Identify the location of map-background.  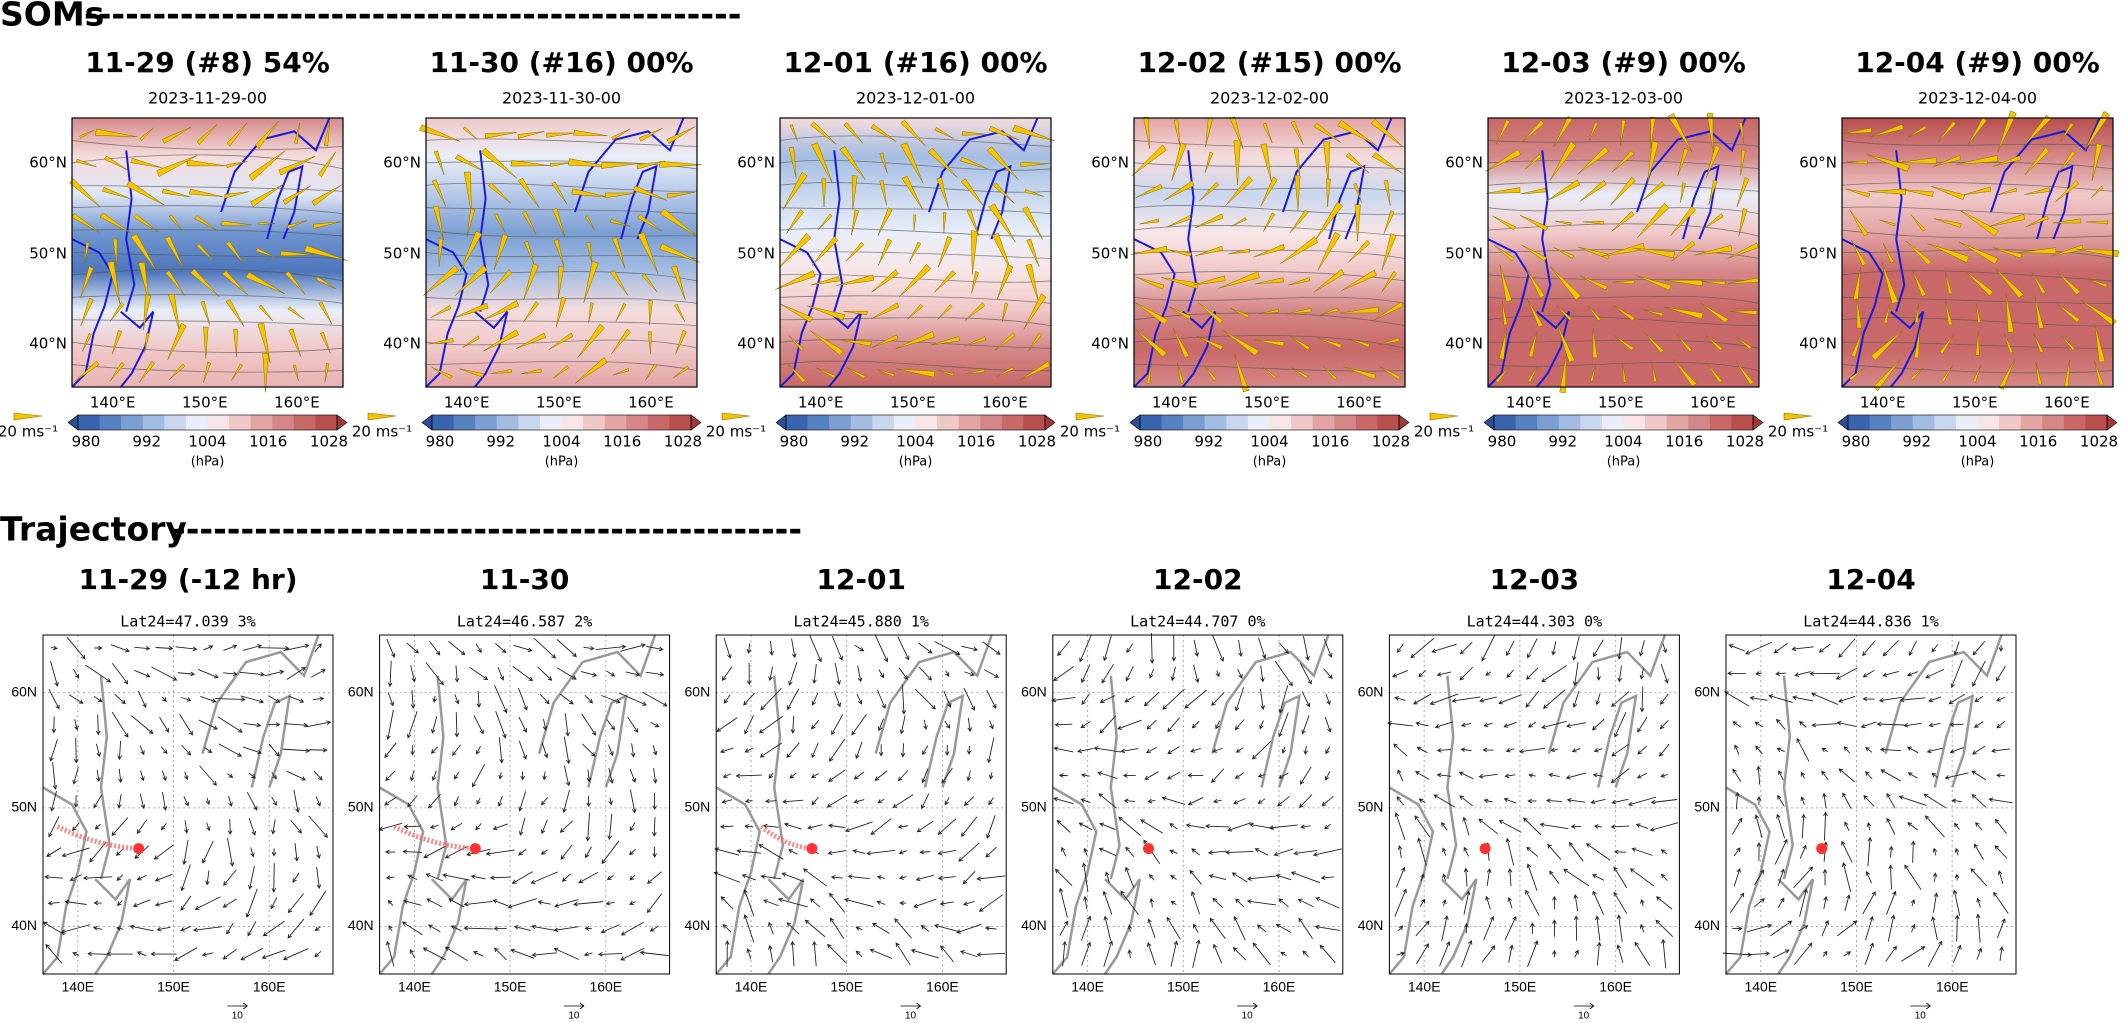
(524, 804).